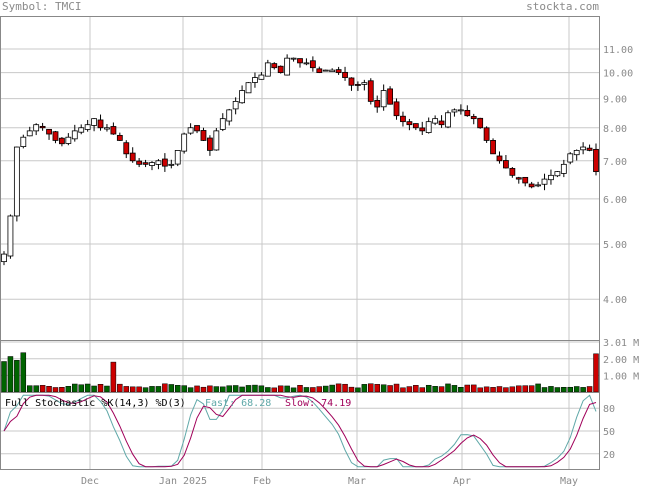  I want to click on volume-tick-label: 2.00 M, so click(621, 360).